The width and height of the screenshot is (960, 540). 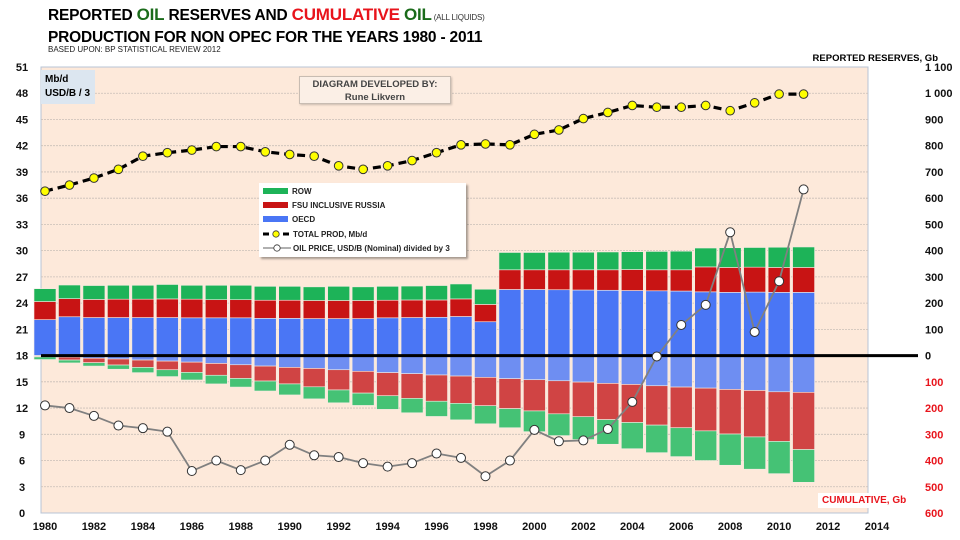 I want to click on left-tick-label: 33, so click(x=22, y=225).